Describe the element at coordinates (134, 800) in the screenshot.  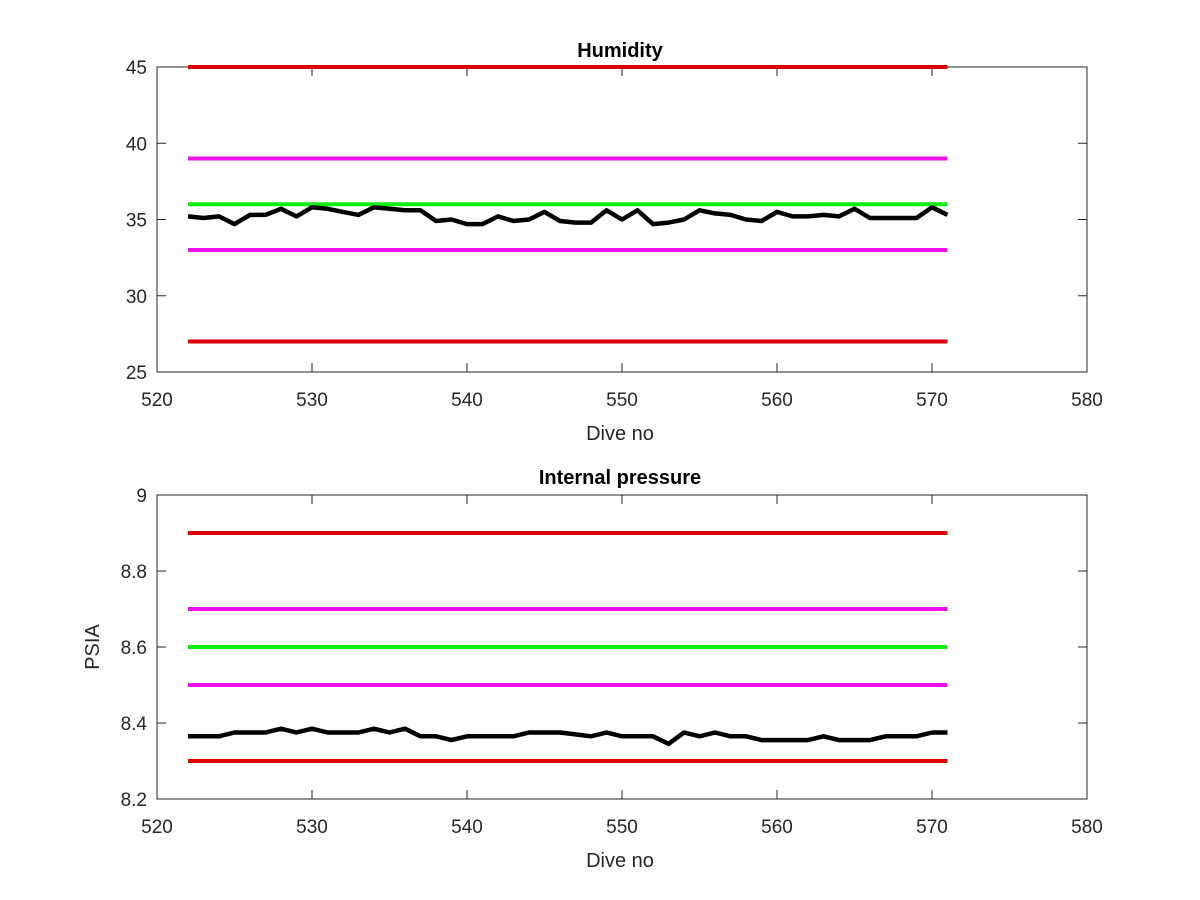
I see `y-tick-label: 8.2` at that location.